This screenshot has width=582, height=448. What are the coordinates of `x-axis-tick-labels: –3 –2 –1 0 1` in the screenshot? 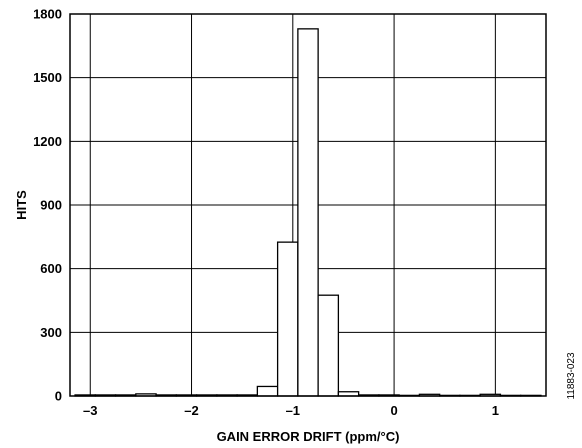 It's located at (291, 410).